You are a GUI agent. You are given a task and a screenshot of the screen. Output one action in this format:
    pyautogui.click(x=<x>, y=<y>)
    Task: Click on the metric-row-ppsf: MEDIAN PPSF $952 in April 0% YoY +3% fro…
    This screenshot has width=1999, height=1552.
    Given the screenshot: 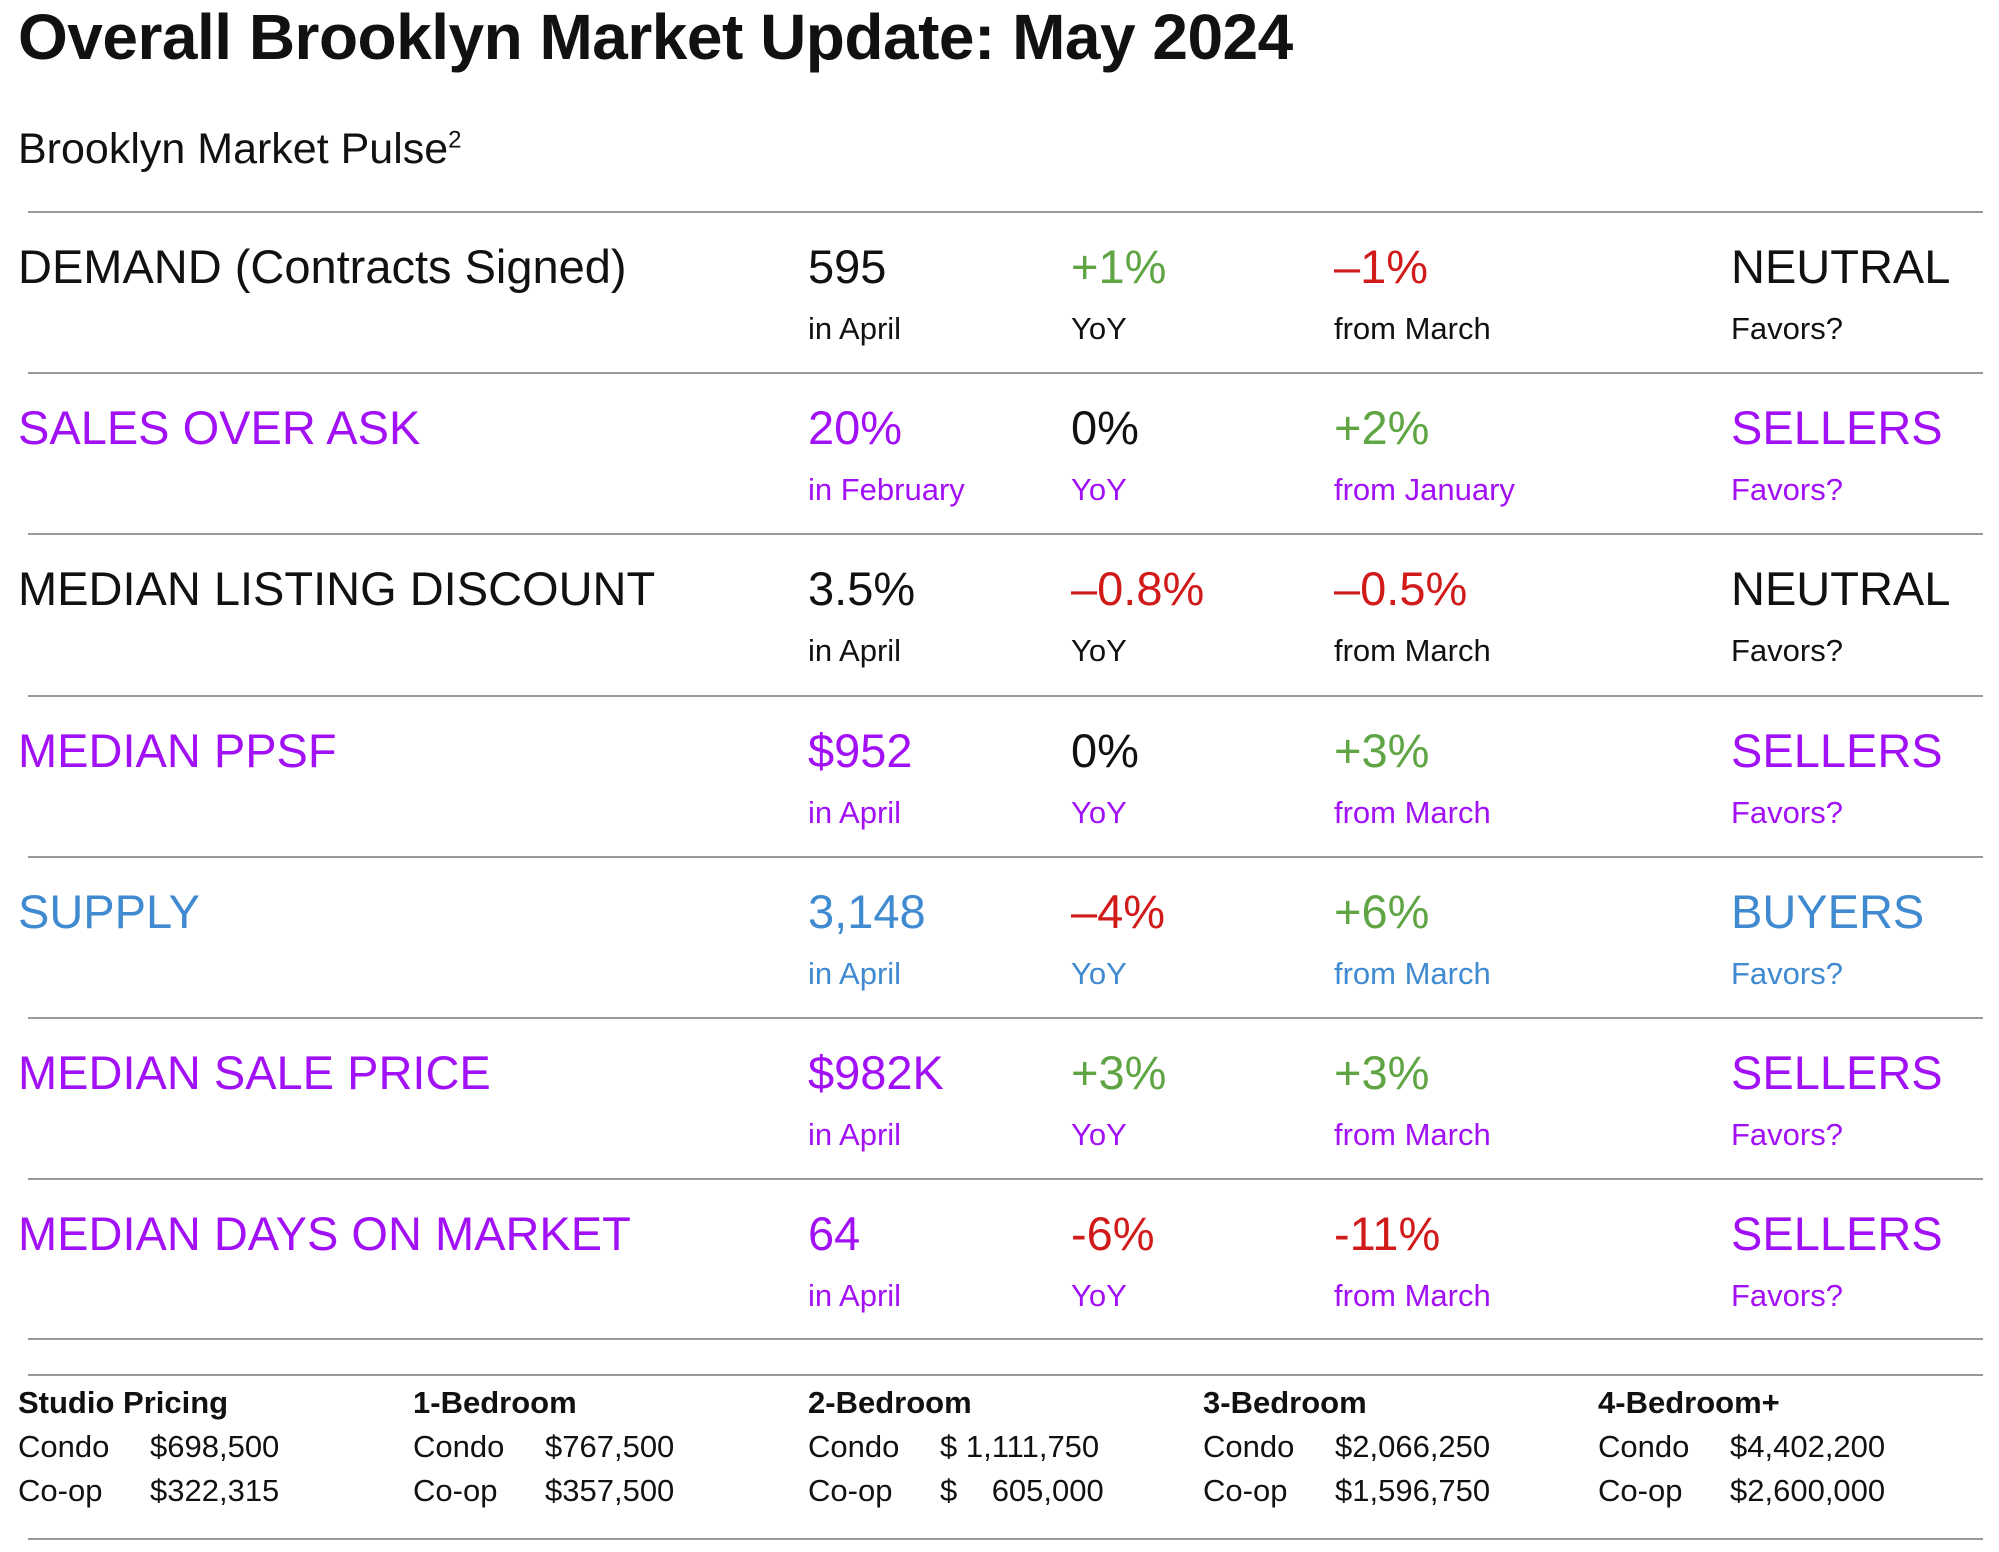 What is the action you would take?
    pyautogui.click(x=999, y=775)
    